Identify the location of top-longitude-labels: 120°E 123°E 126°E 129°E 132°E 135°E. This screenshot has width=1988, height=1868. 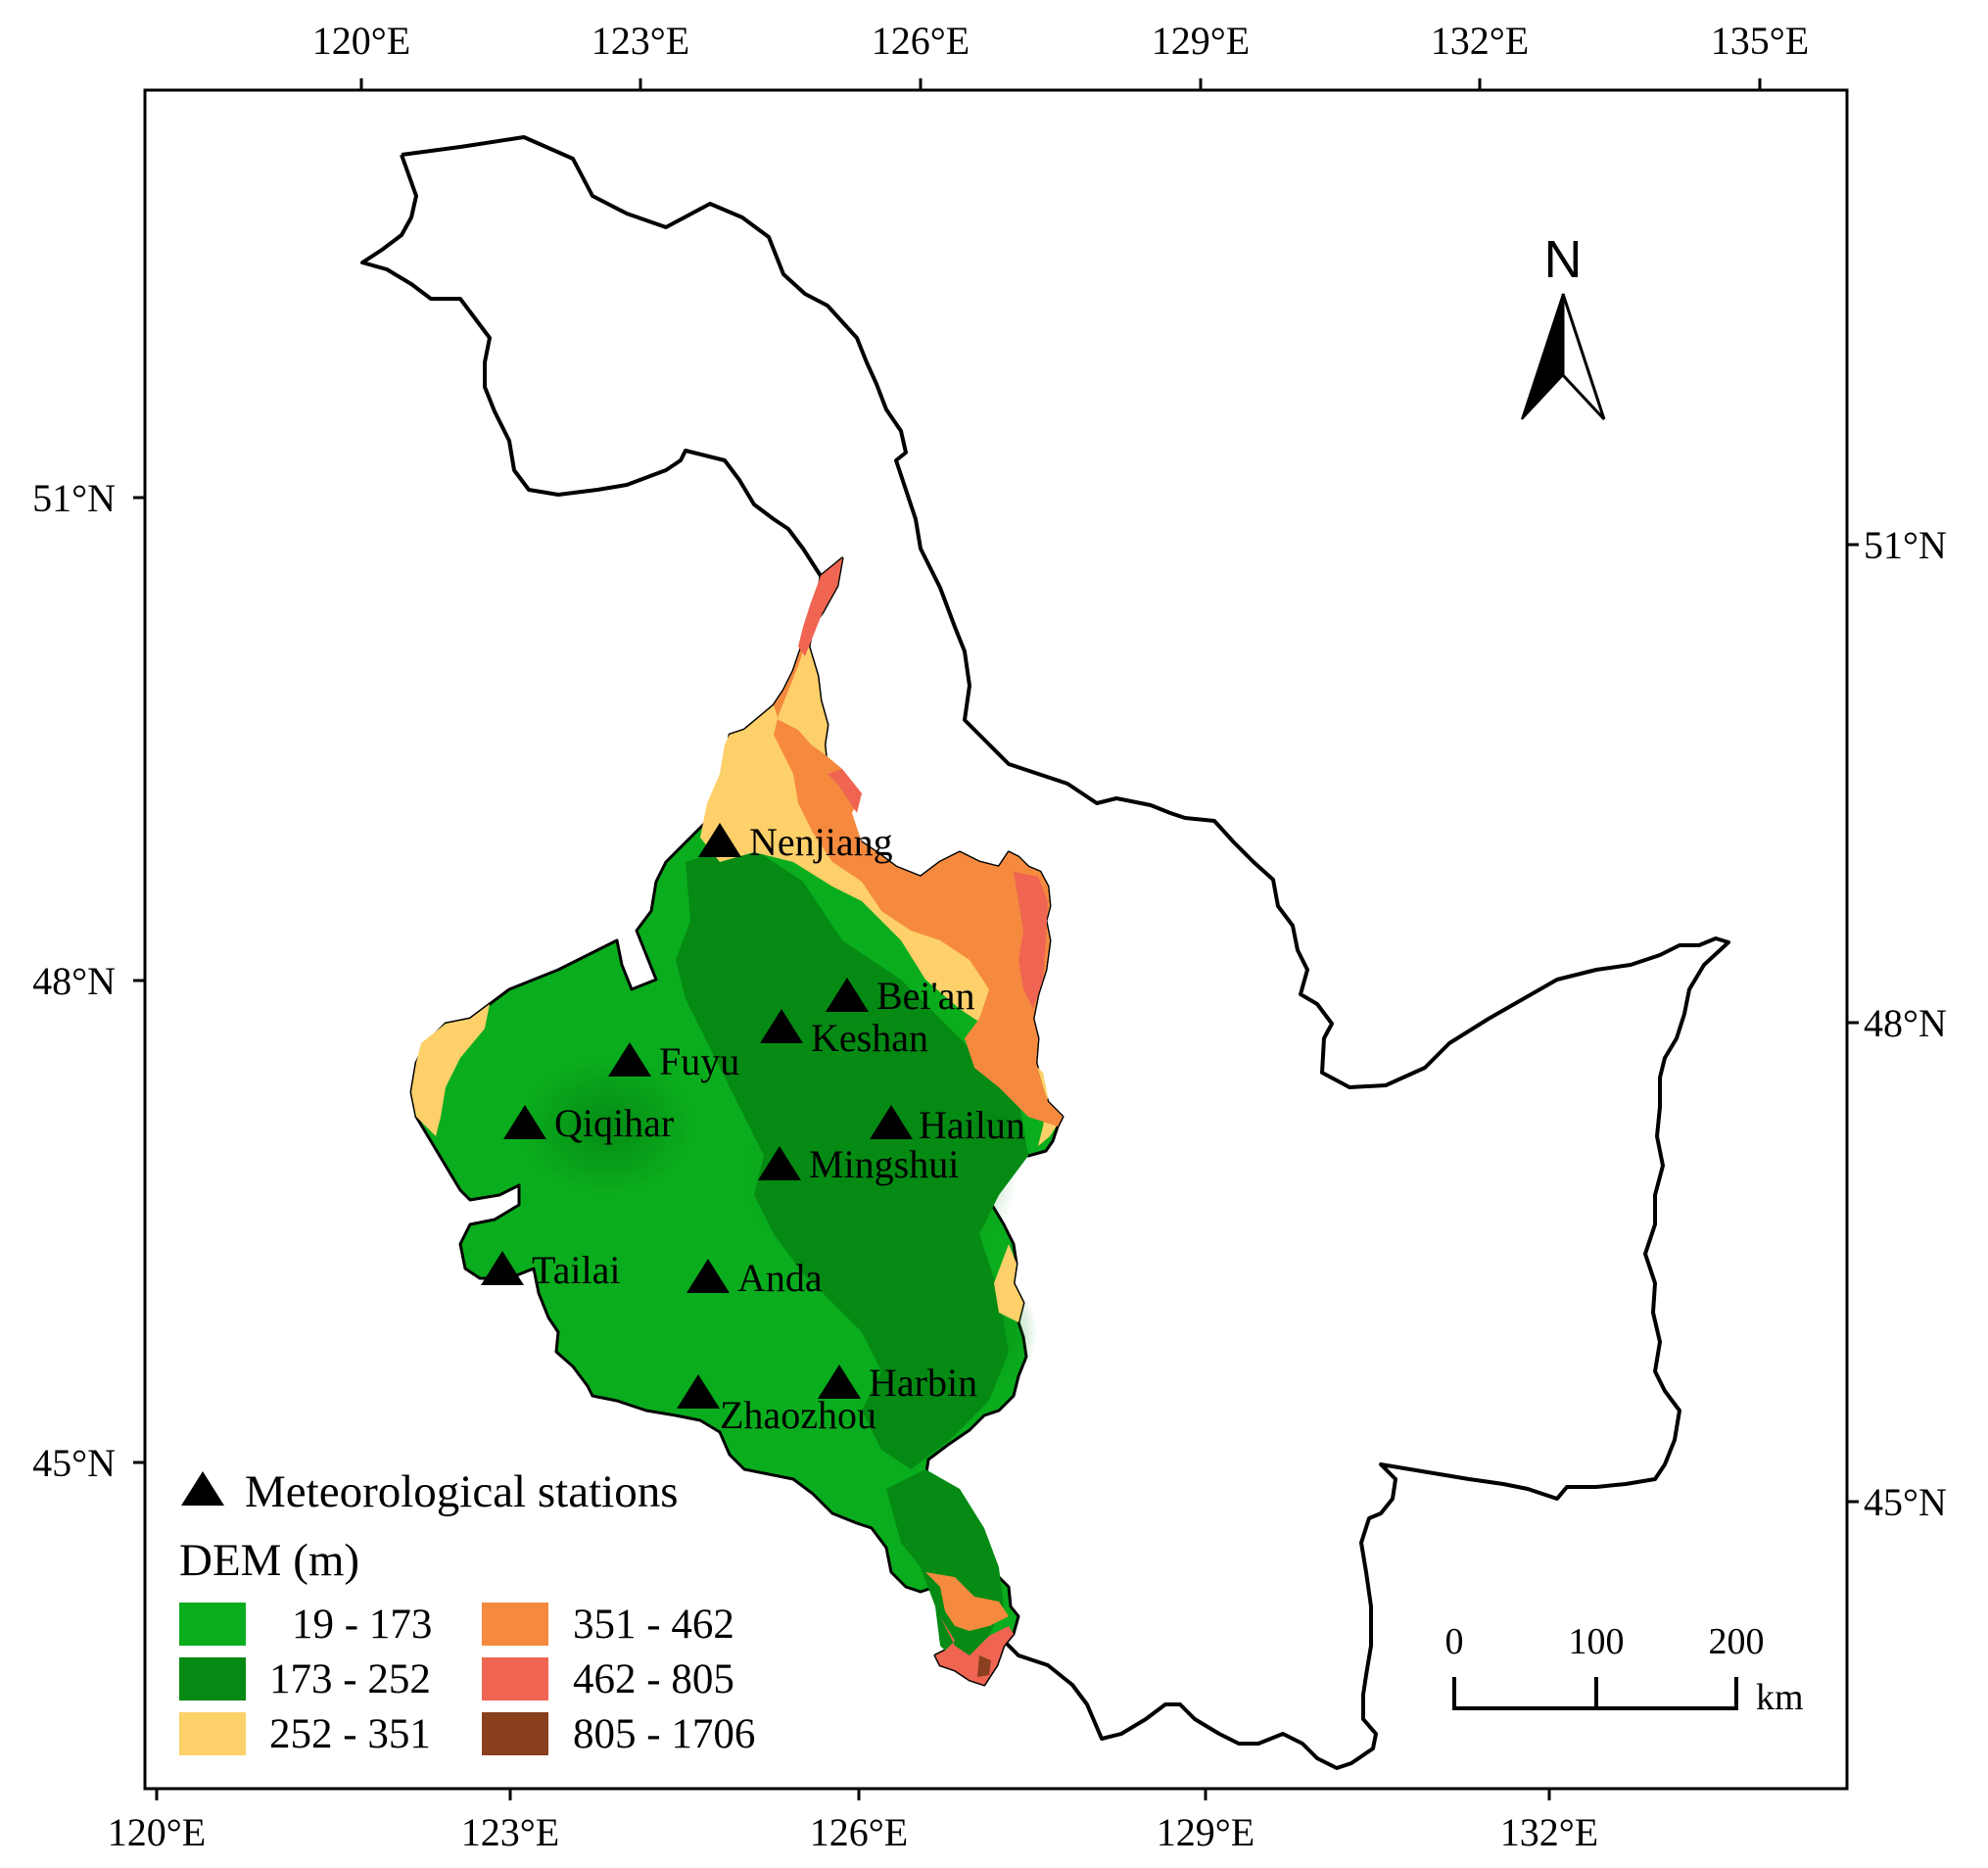
(1060, 41).